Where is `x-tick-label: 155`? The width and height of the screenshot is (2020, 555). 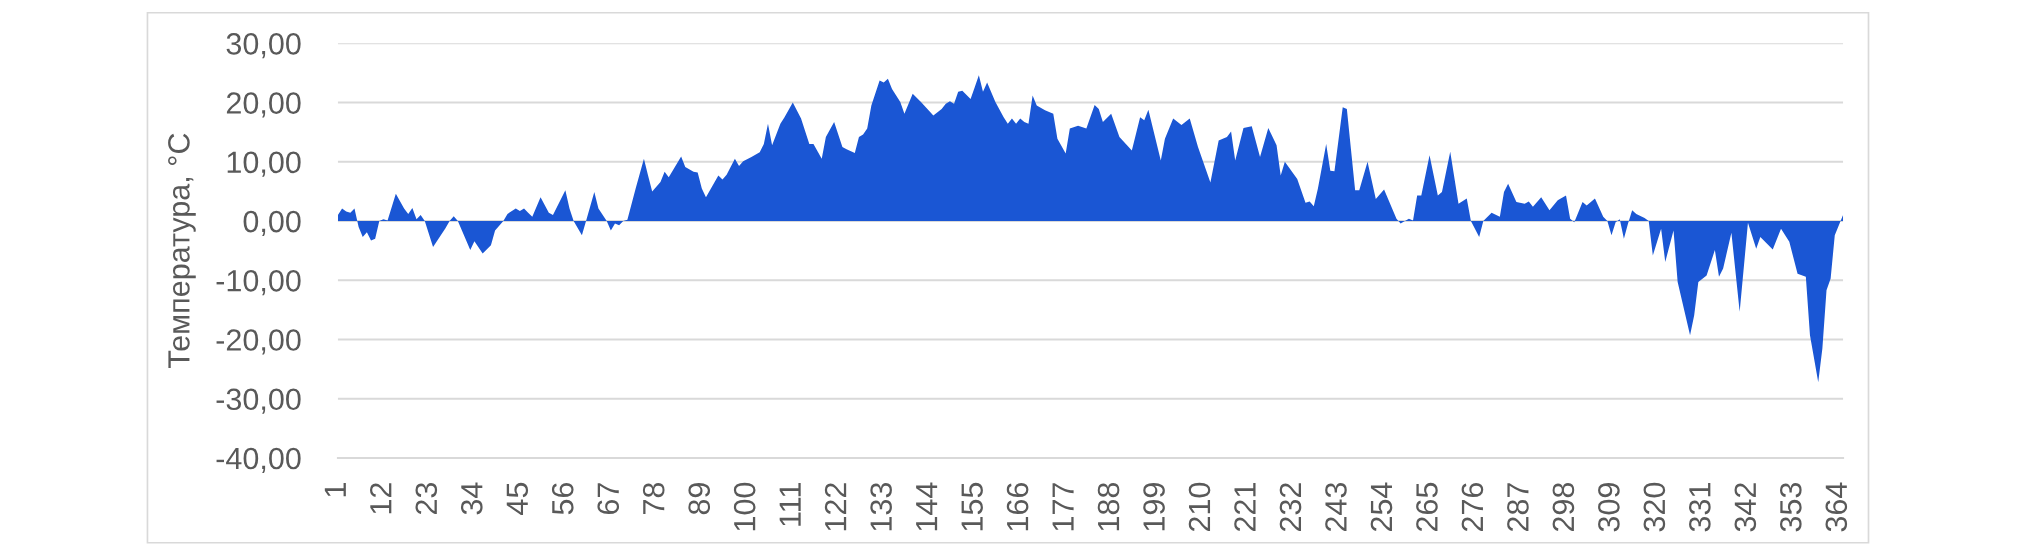 x-tick-label: 155 is located at coordinates (972, 506).